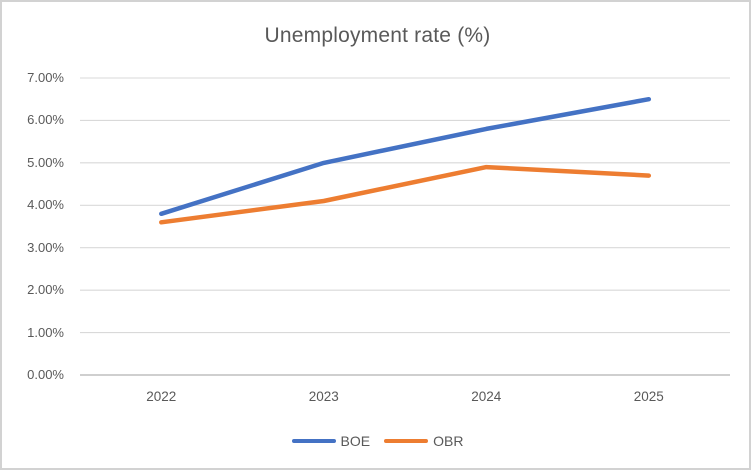  What do you see at coordinates (45, 205) in the screenshot?
I see `y-tick-label: 4.00%` at bounding box center [45, 205].